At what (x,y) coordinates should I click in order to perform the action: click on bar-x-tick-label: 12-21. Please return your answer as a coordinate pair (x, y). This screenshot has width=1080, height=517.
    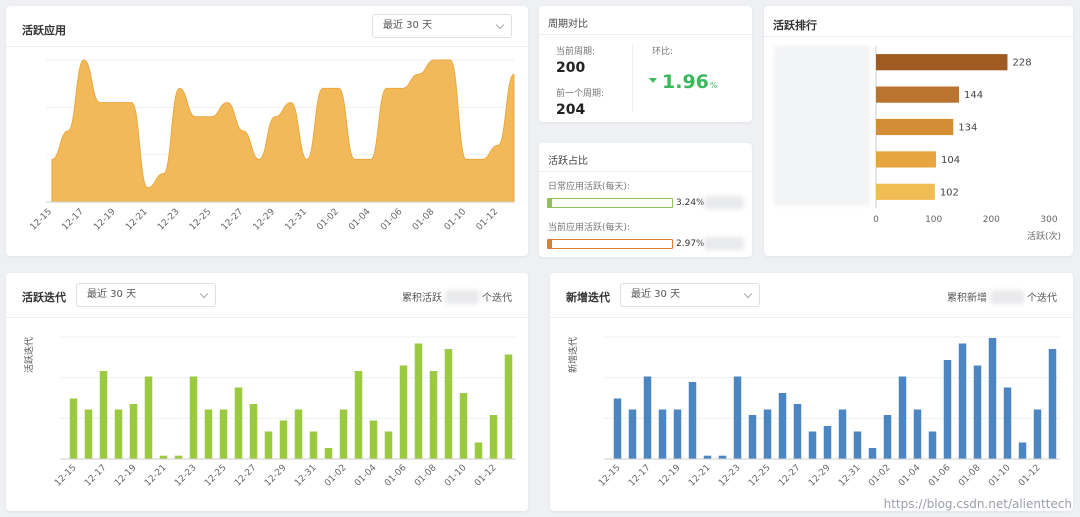
    Looking at the image, I should click on (156, 476).